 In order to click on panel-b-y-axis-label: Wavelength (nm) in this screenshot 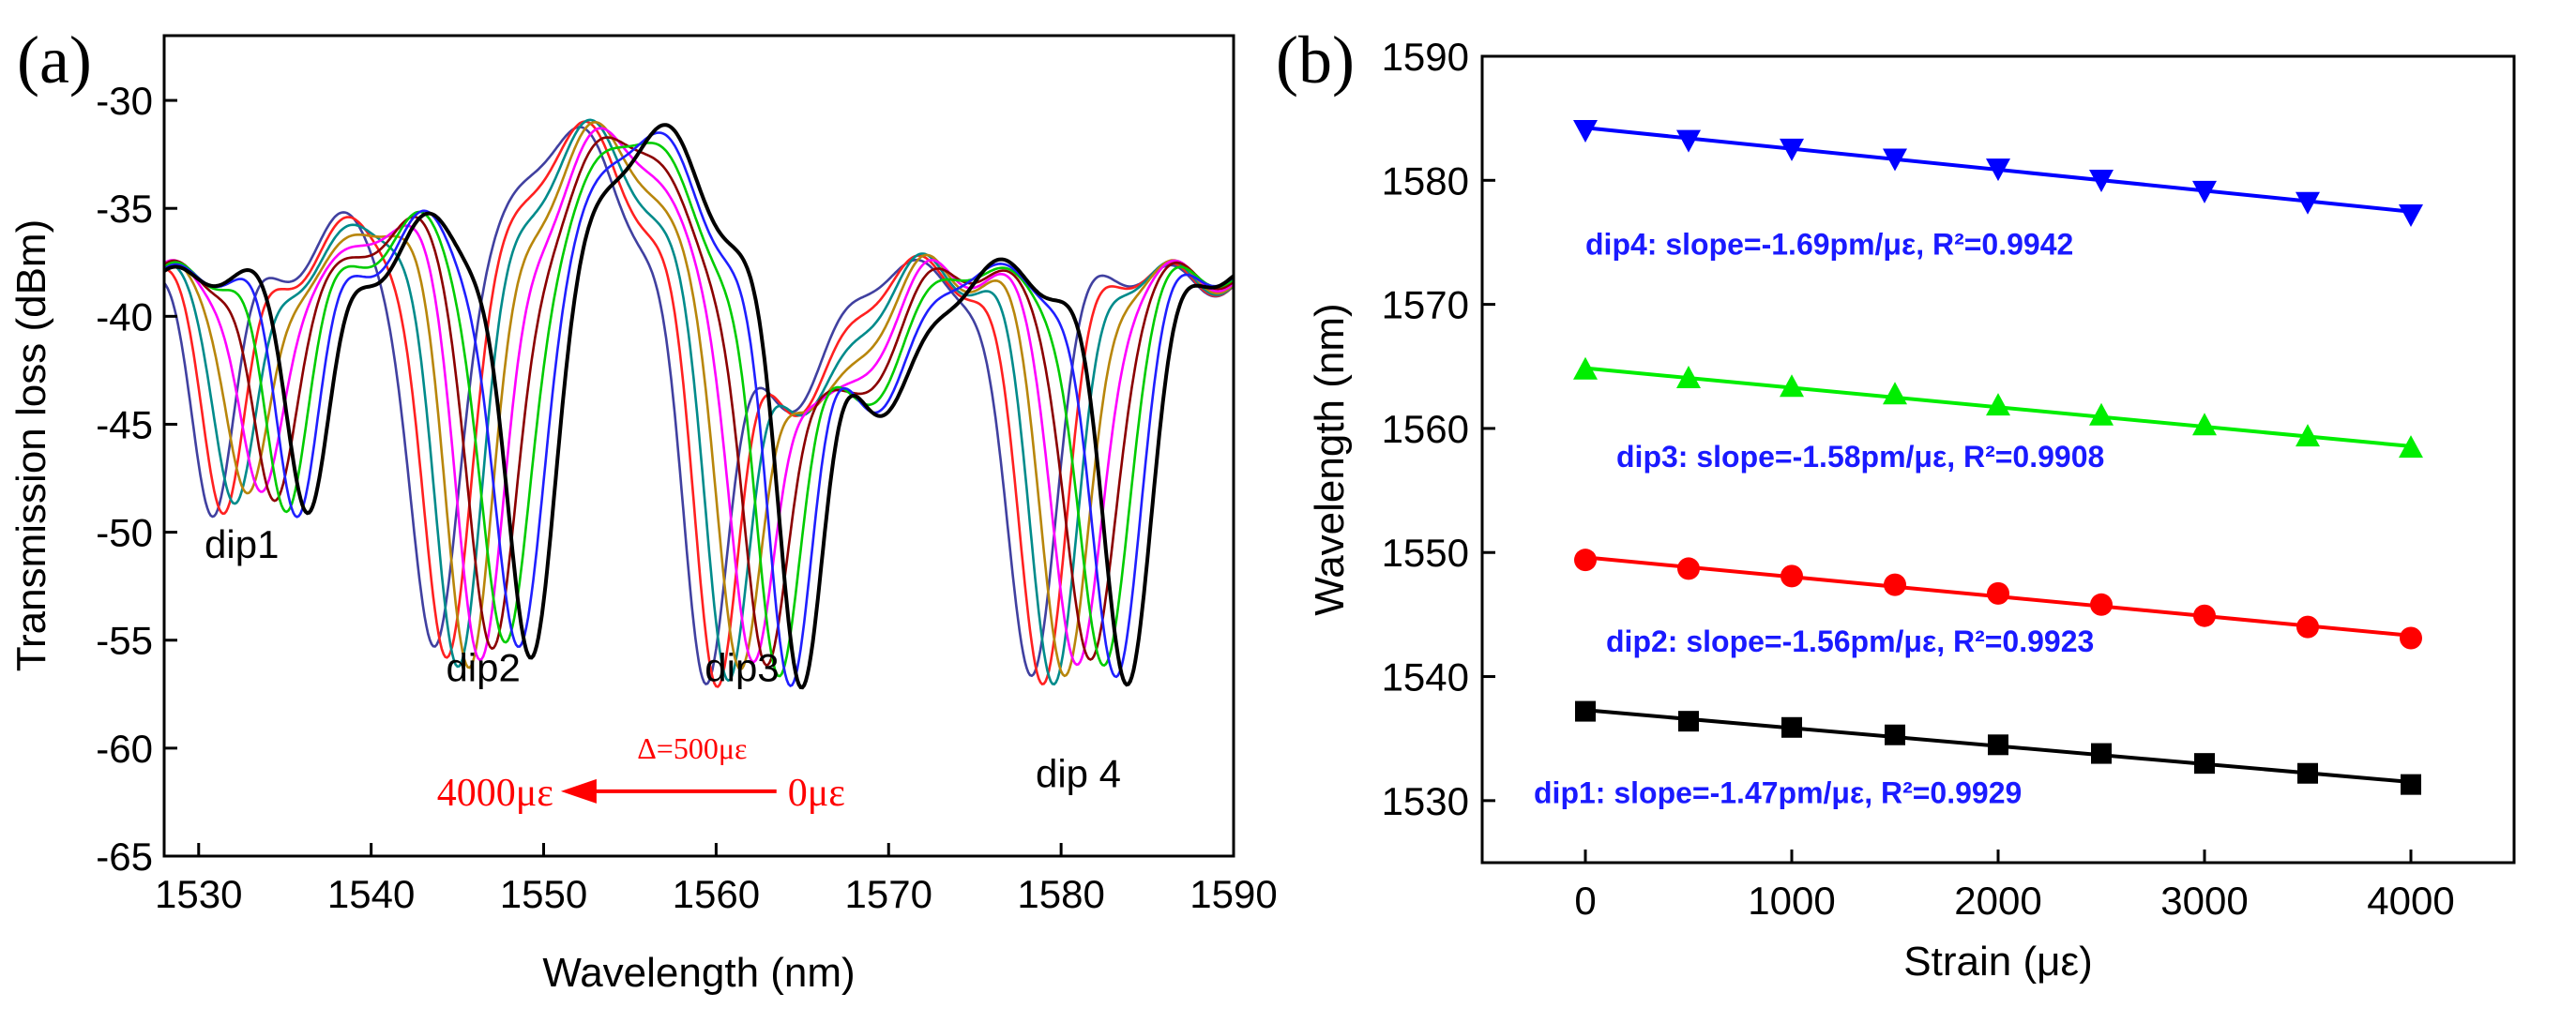, I will do `click(1330, 459)`.